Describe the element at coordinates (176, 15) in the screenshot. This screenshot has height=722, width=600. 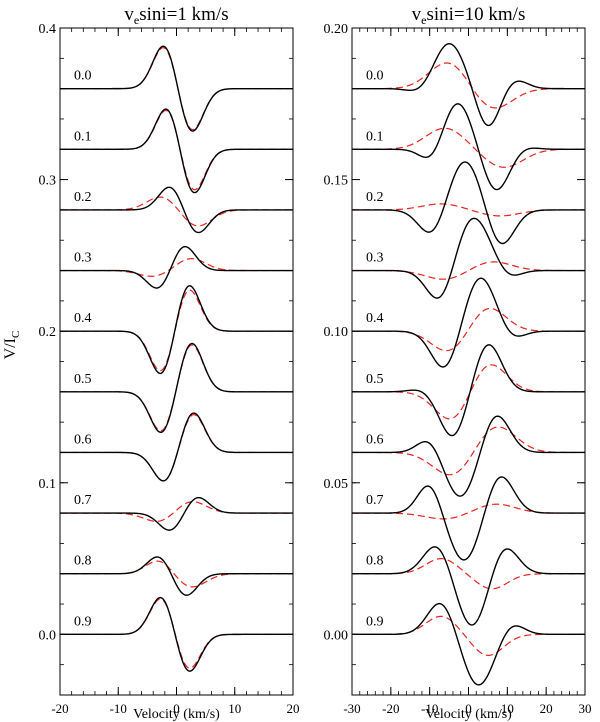
I see `panel-title: vesini=1 km/s` at that location.